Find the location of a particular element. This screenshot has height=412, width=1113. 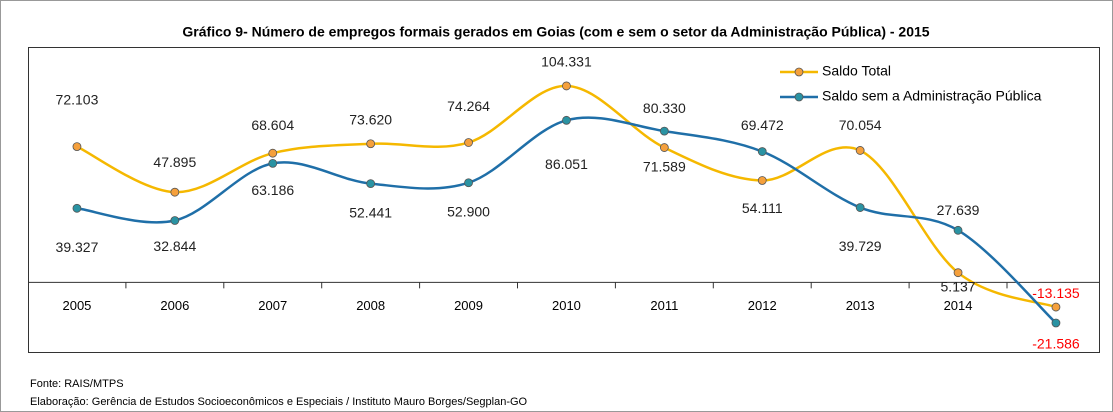

data-label: 72.103 is located at coordinates (77, 99).